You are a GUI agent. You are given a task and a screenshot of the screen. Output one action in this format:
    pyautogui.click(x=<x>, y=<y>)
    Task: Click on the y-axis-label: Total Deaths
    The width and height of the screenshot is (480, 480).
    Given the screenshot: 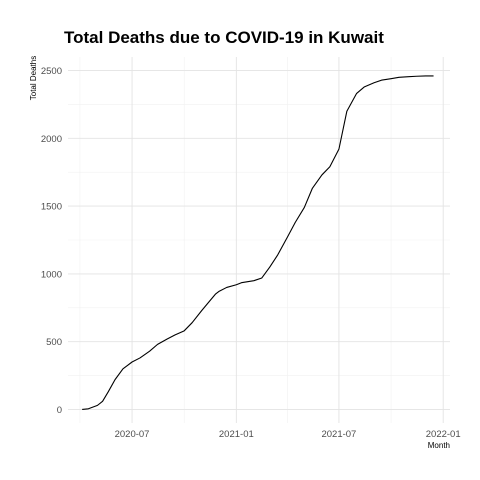 What is the action you would take?
    pyautogui.click(x=33, y=78)
    